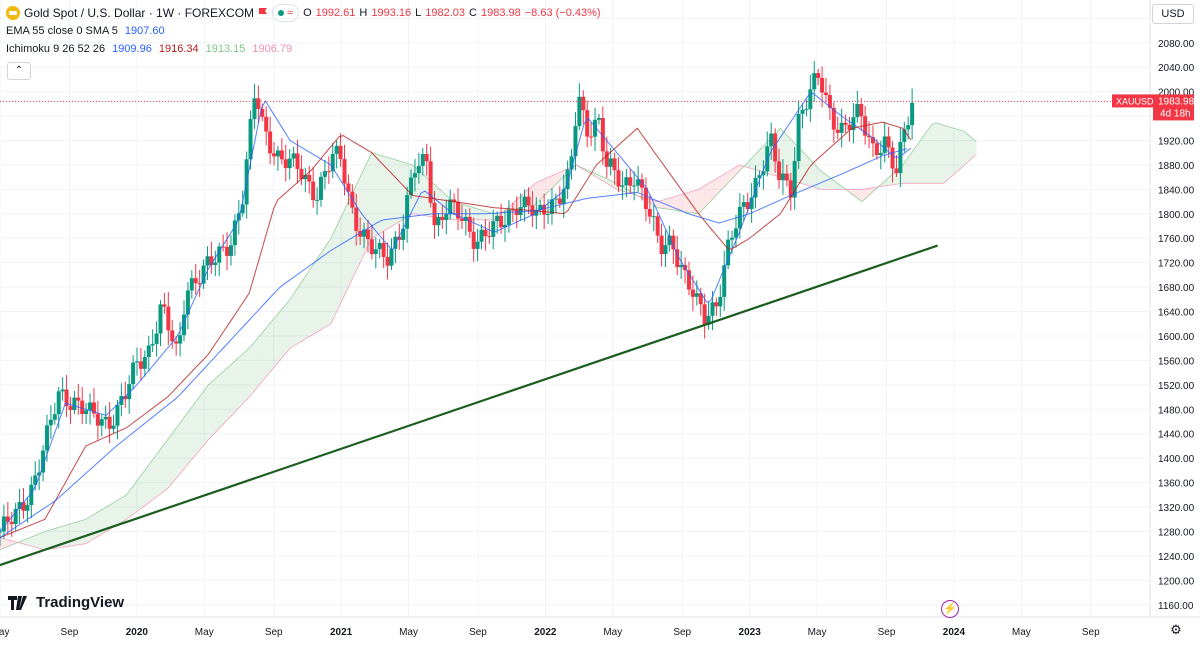 This screenshot has height=649, width=1200. Describe the element at coordinates (19, 71) in the screenshot. I see `collapse-icon: ⌃` at that location.